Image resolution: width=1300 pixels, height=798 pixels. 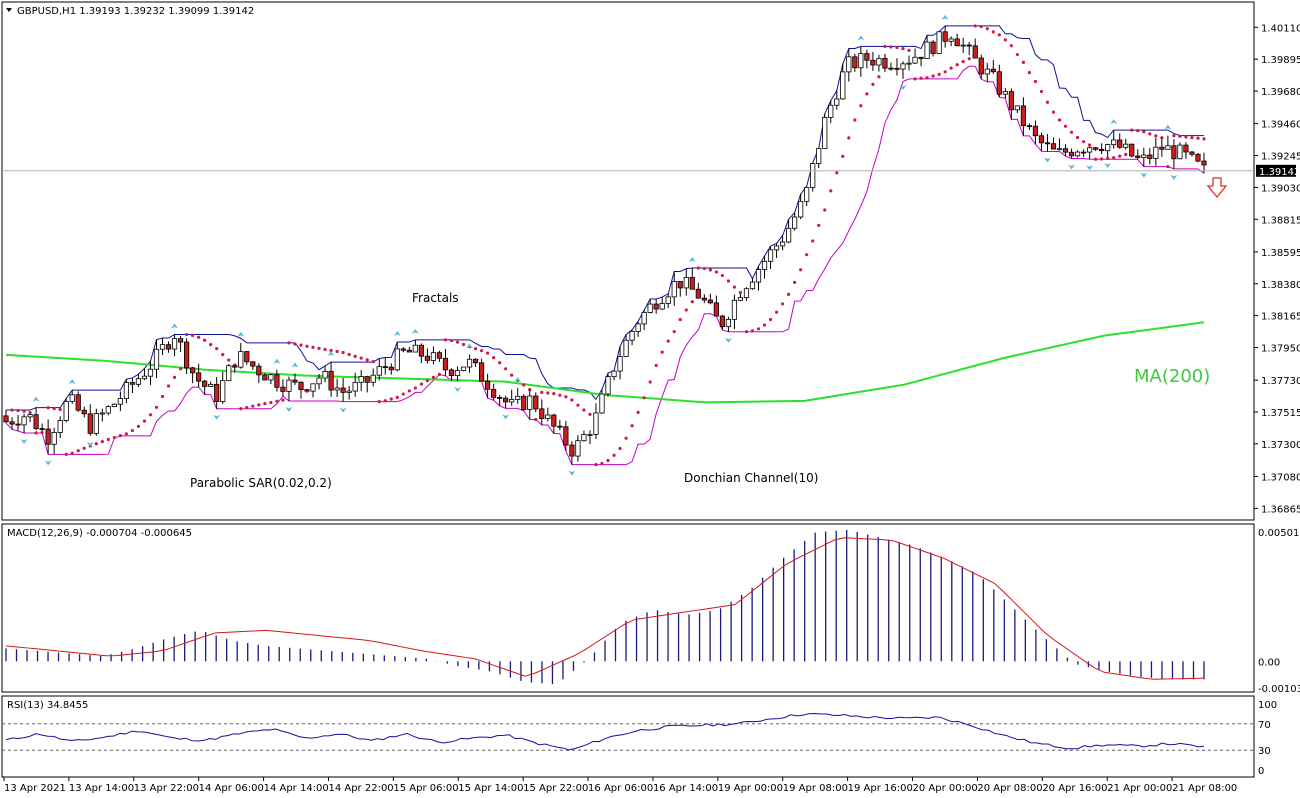 What do you see at coordinates (490, 788) in the screenshot?
I see `time-tick-label: 15 Apr 14:00` at bounding box center [490, 788].